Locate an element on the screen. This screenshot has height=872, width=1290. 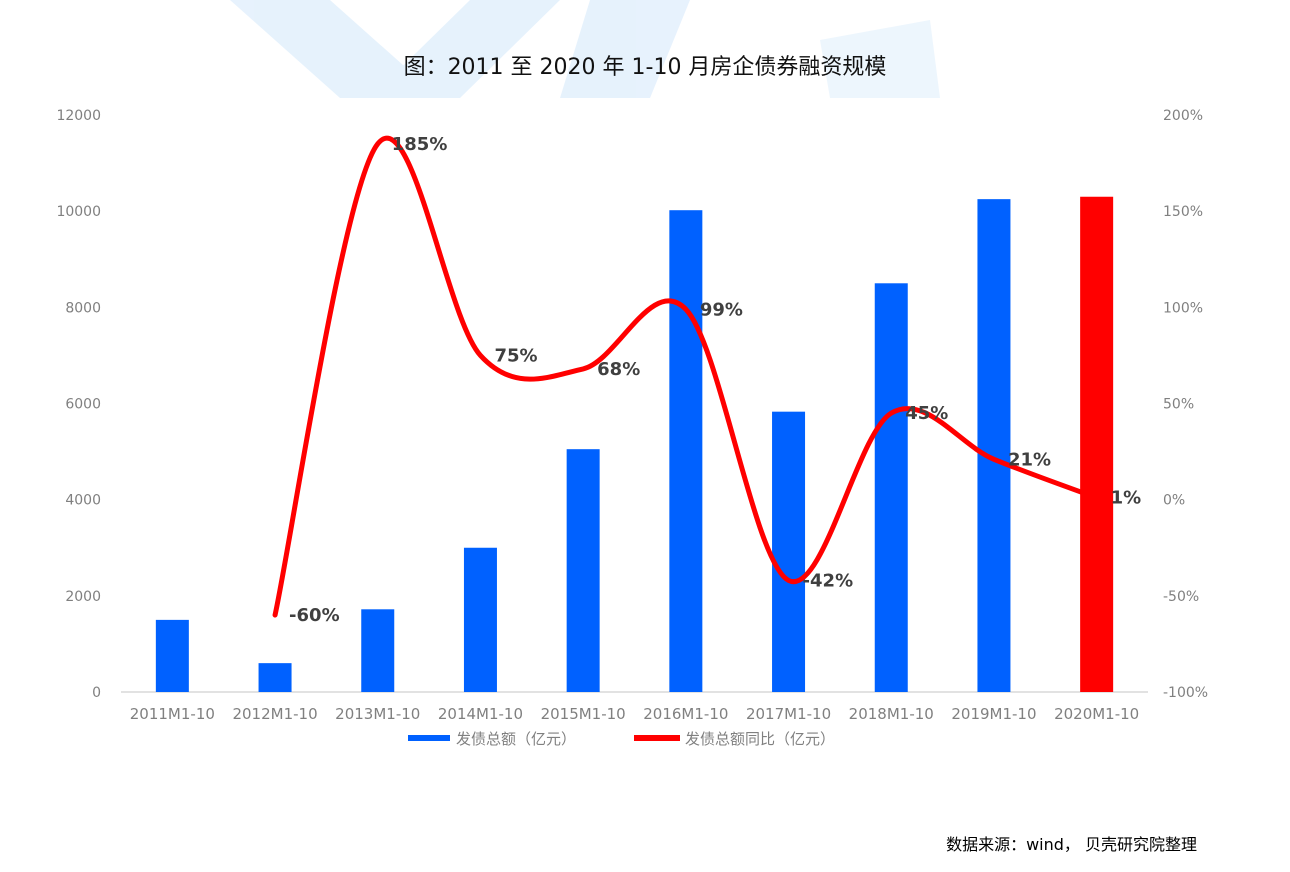
left-tick-label: 2000 is located at coordinates (83, 597).